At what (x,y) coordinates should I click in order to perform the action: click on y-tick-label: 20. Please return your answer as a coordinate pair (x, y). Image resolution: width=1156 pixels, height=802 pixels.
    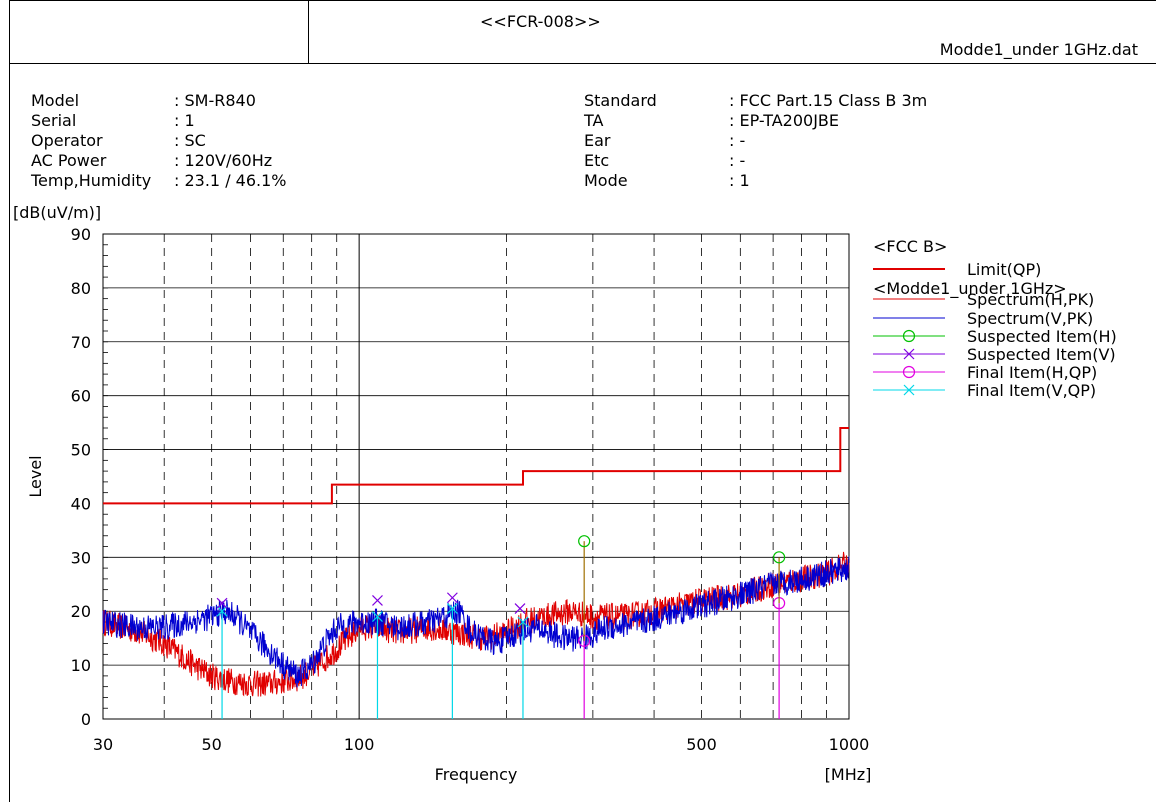
    Looking at the image, I should click on (81, 611).